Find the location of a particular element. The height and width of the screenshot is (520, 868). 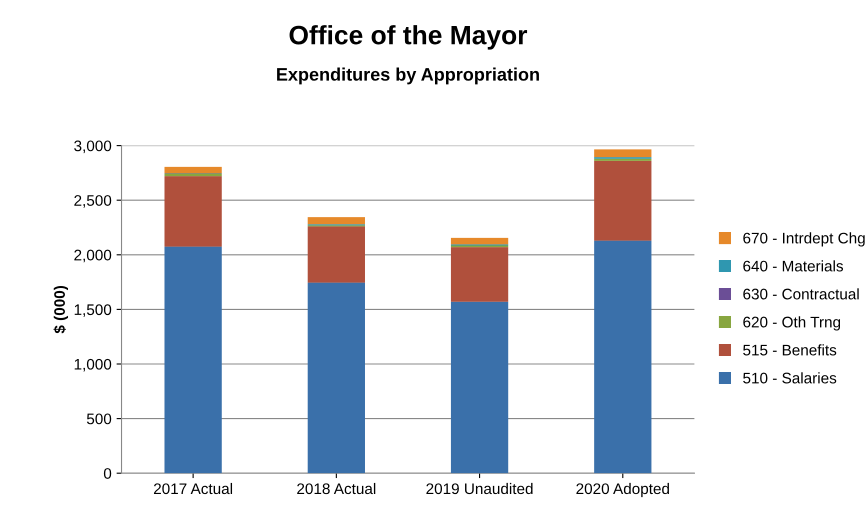

y-tick-label: 2,000 is located at coordinates (93, 256).